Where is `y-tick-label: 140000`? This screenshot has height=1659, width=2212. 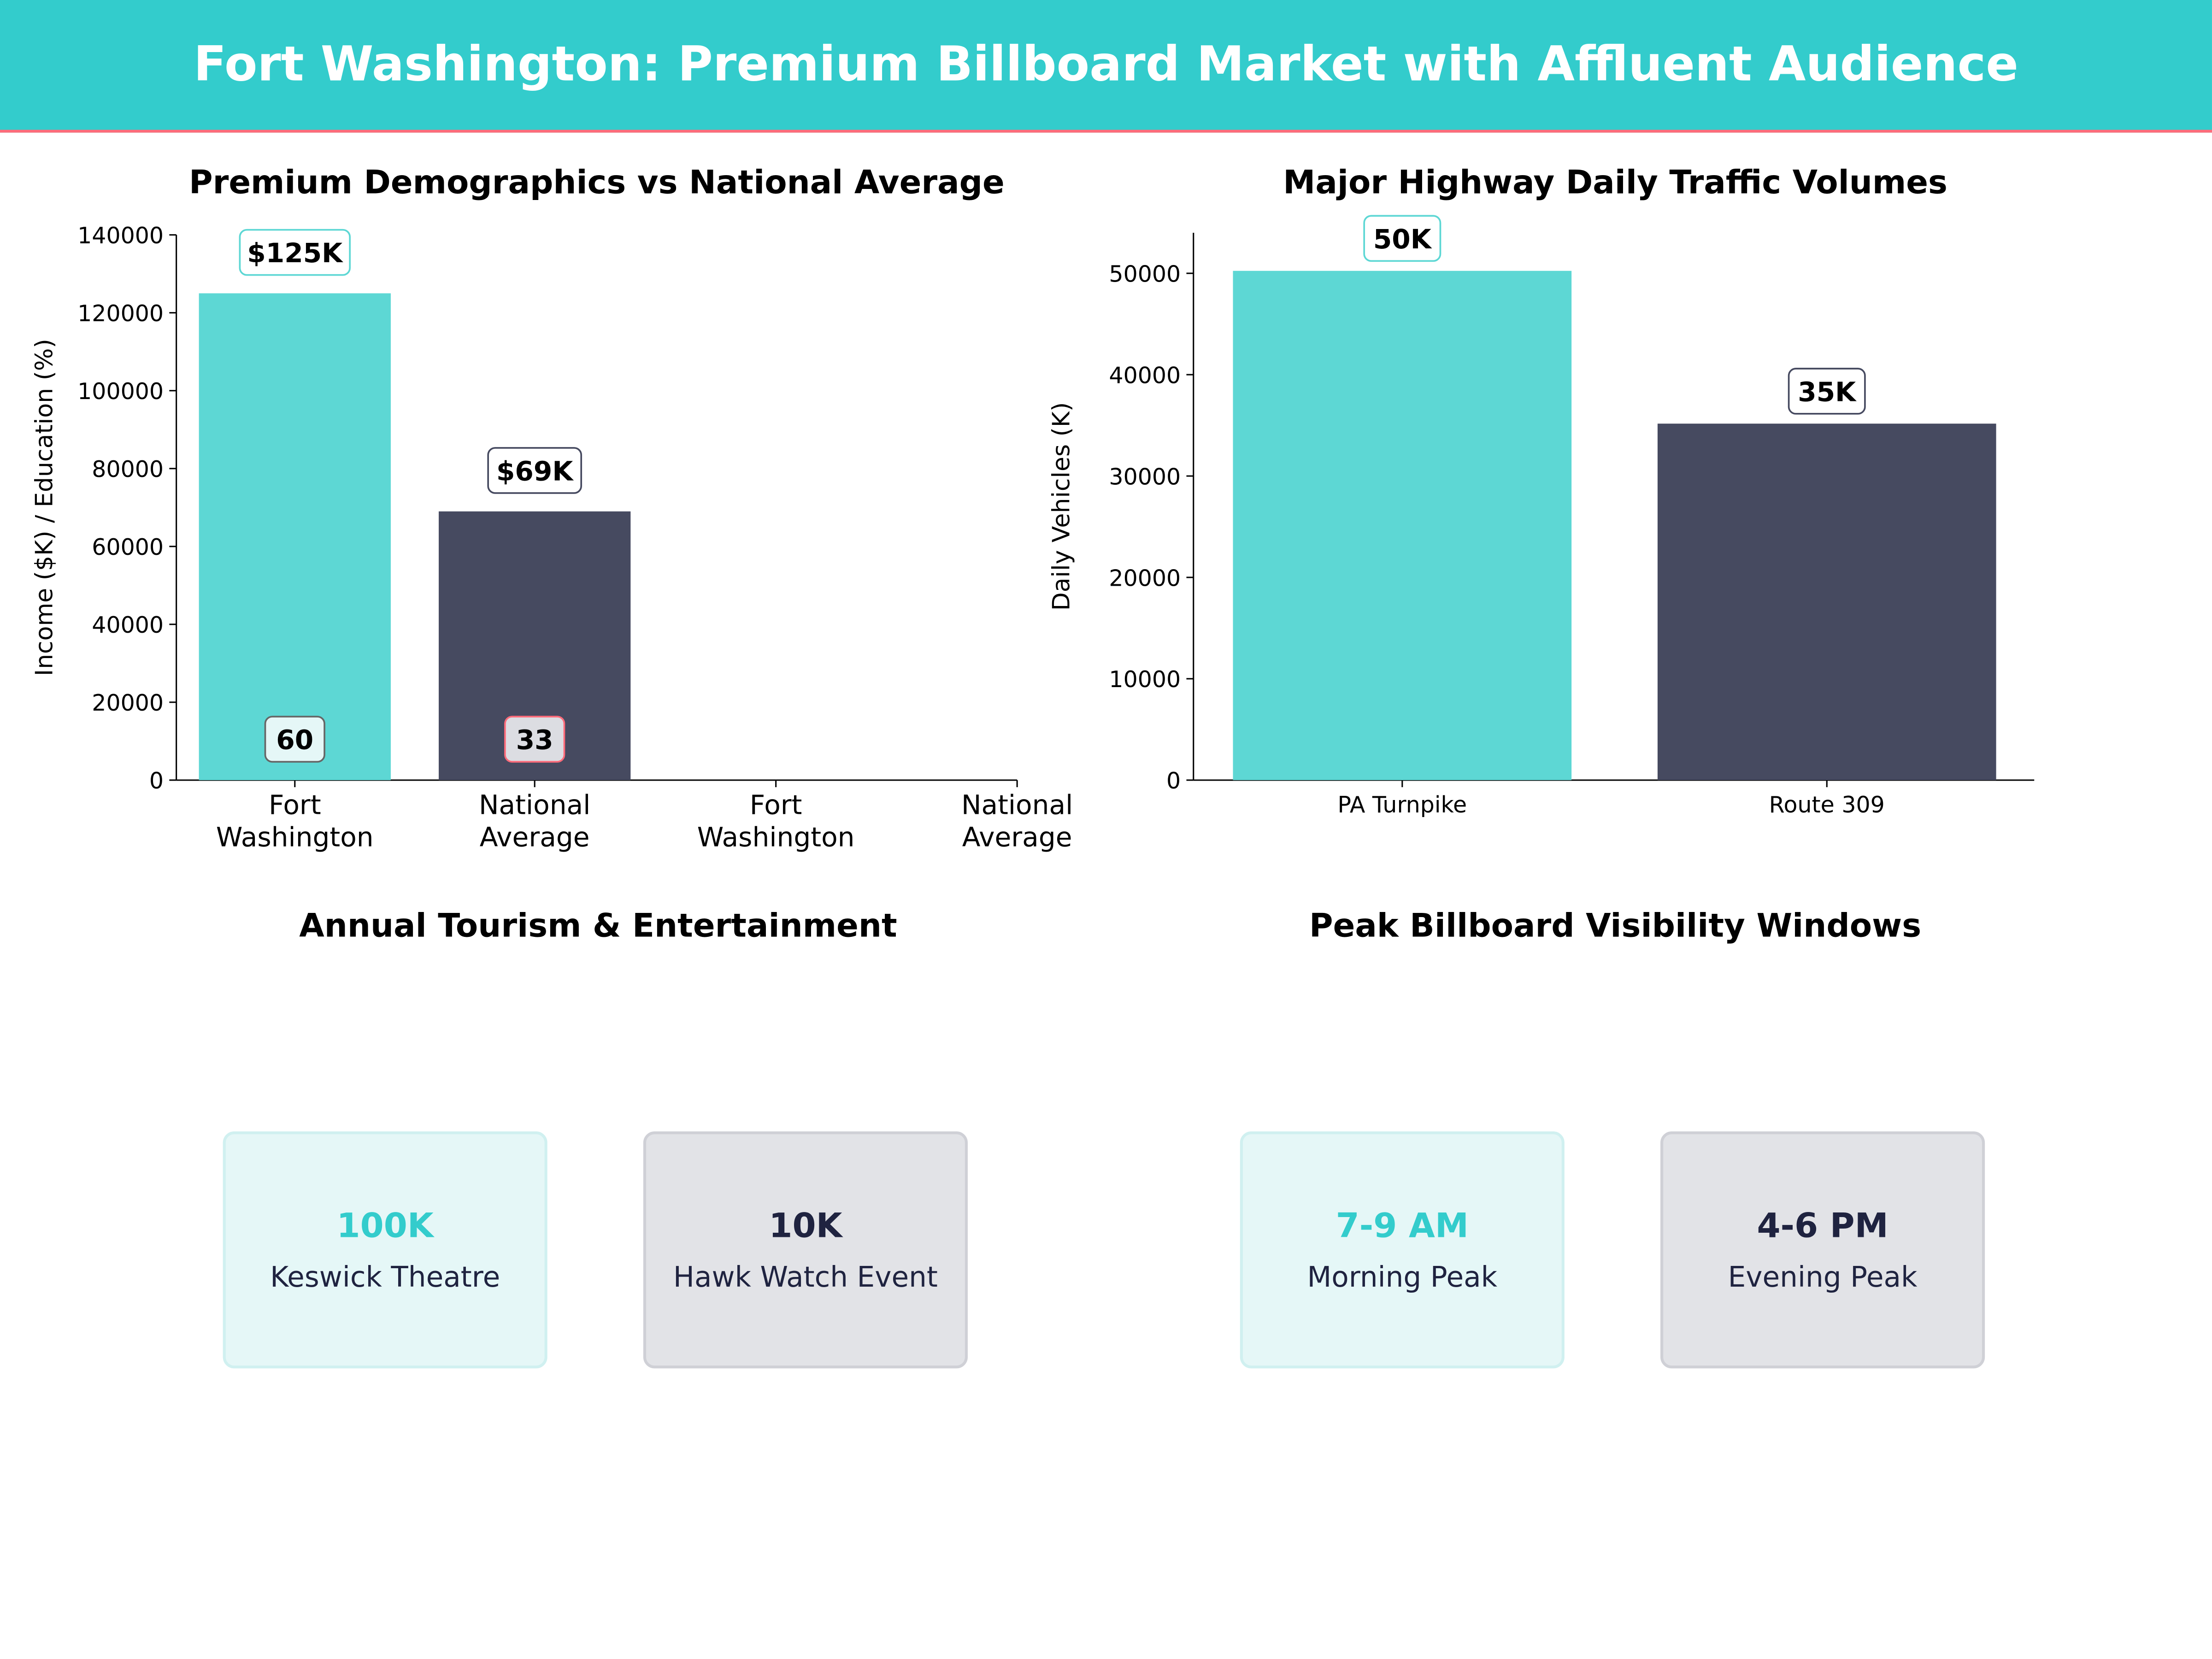 y-tick-label: 140000 is located at coordinates (120, 236).